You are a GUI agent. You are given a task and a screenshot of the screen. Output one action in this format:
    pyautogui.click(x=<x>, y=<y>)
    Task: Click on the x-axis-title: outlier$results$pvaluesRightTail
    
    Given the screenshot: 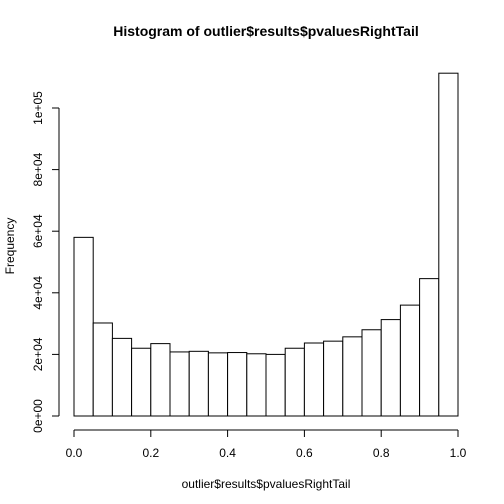 What is the action you would take?
    pyautogui.click(x=266, y=484)
    